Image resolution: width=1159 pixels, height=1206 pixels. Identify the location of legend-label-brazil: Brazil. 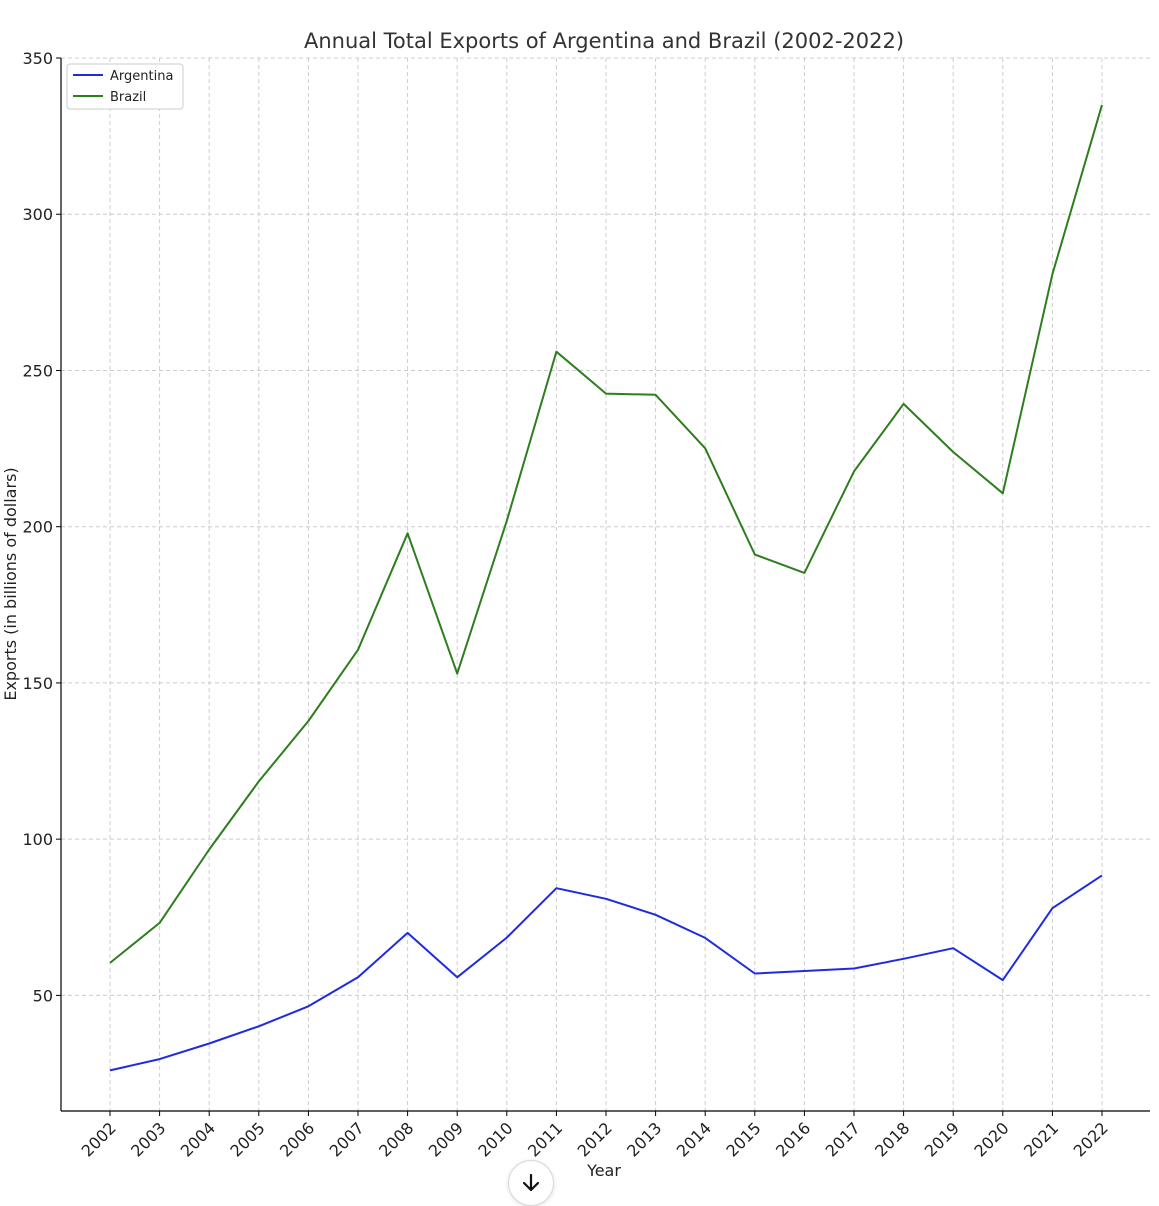
(128, 97).